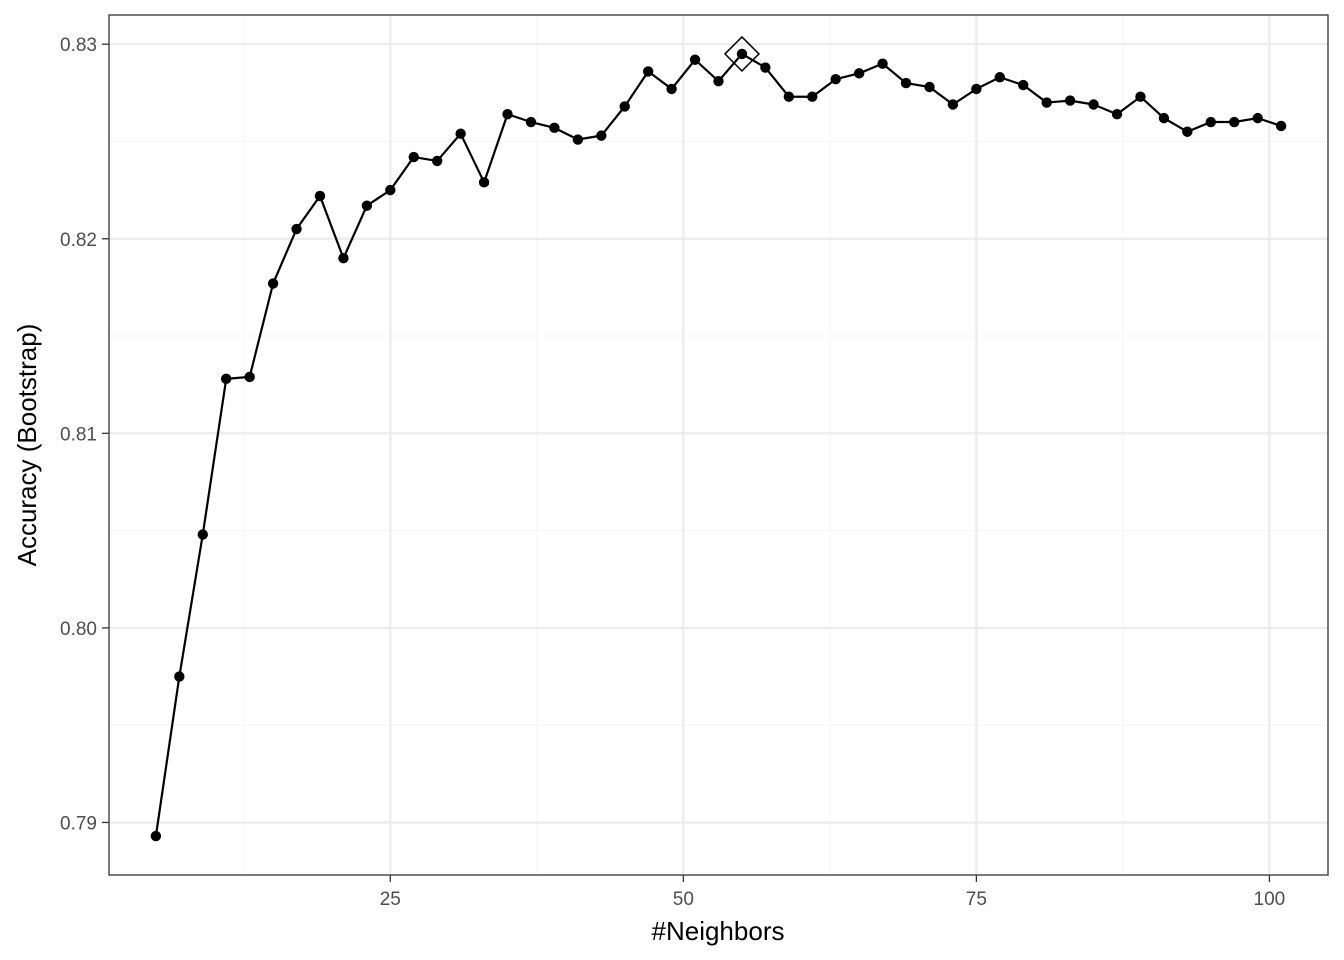  I want to click on y-tick-label: 0.80, so click(78, 629).